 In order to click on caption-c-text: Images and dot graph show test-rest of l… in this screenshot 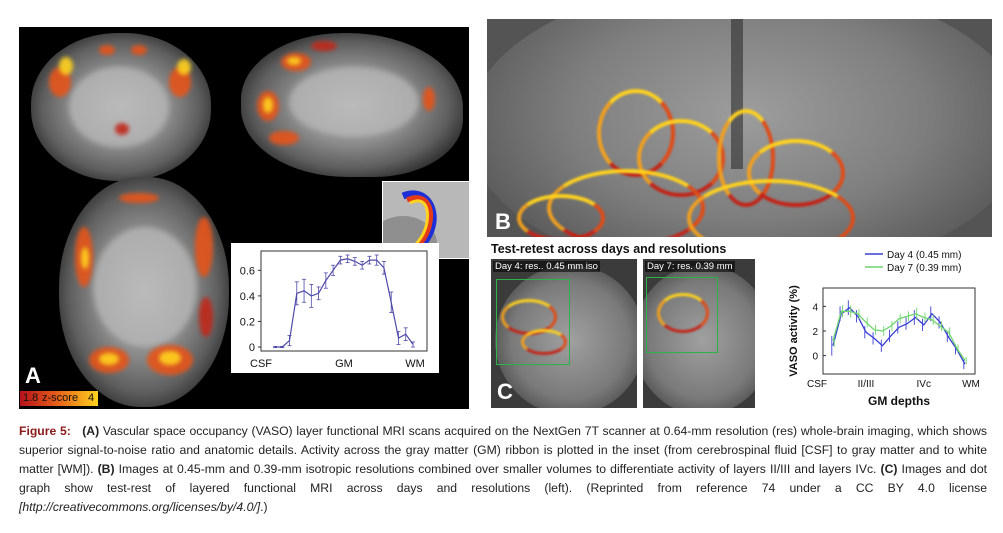, I will do `click(503, 478)`.